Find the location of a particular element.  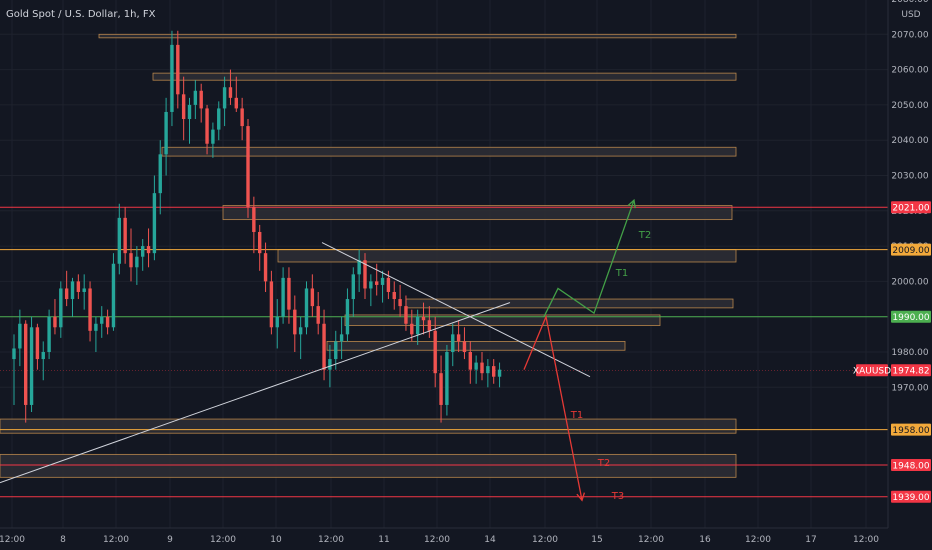

y-tick-label: 2080.00 is located at coordinates (909, 2).